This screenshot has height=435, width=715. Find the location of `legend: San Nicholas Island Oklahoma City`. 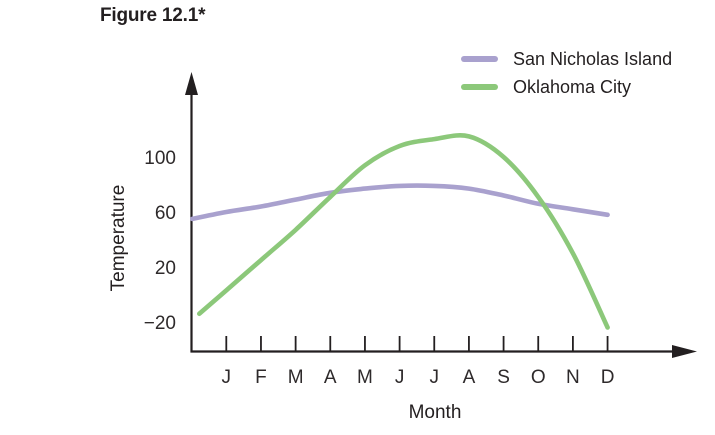

legend: San Nicholas Island Oklahoma City is located at coordinates (566, 73).